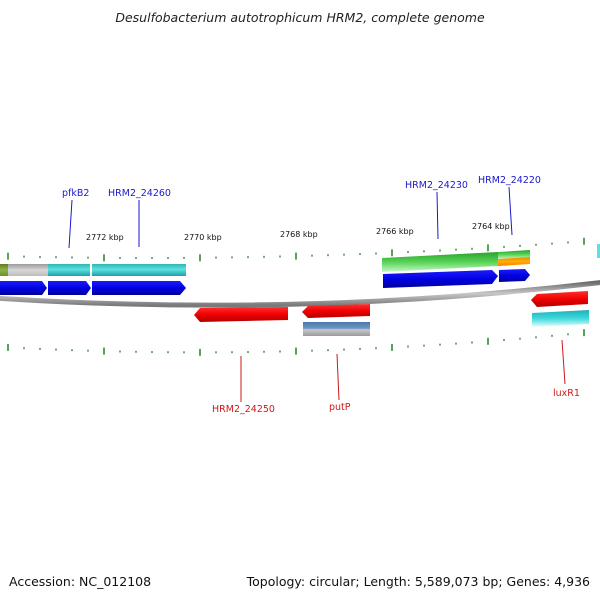  Describe the element at coordinates (139, 193) in the screenshot. I see `gene-label-HRM2-24260: HRM2_24260` at that location.